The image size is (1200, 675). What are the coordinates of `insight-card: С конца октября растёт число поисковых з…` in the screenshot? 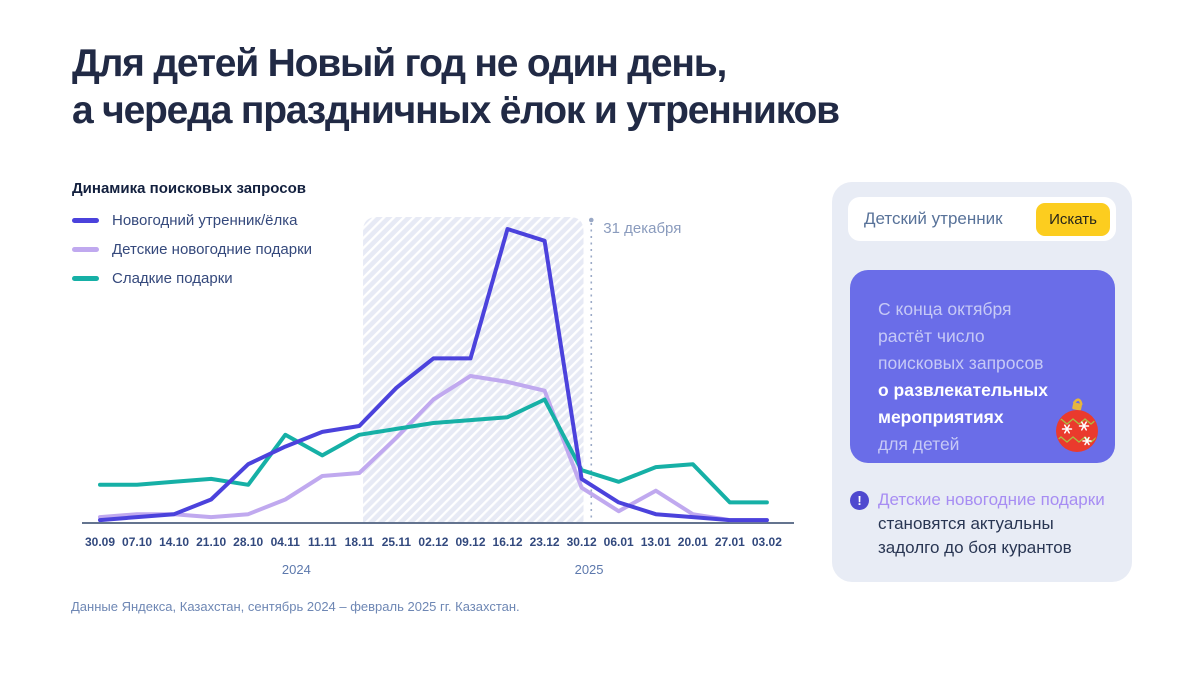 It's located at (982, 366).